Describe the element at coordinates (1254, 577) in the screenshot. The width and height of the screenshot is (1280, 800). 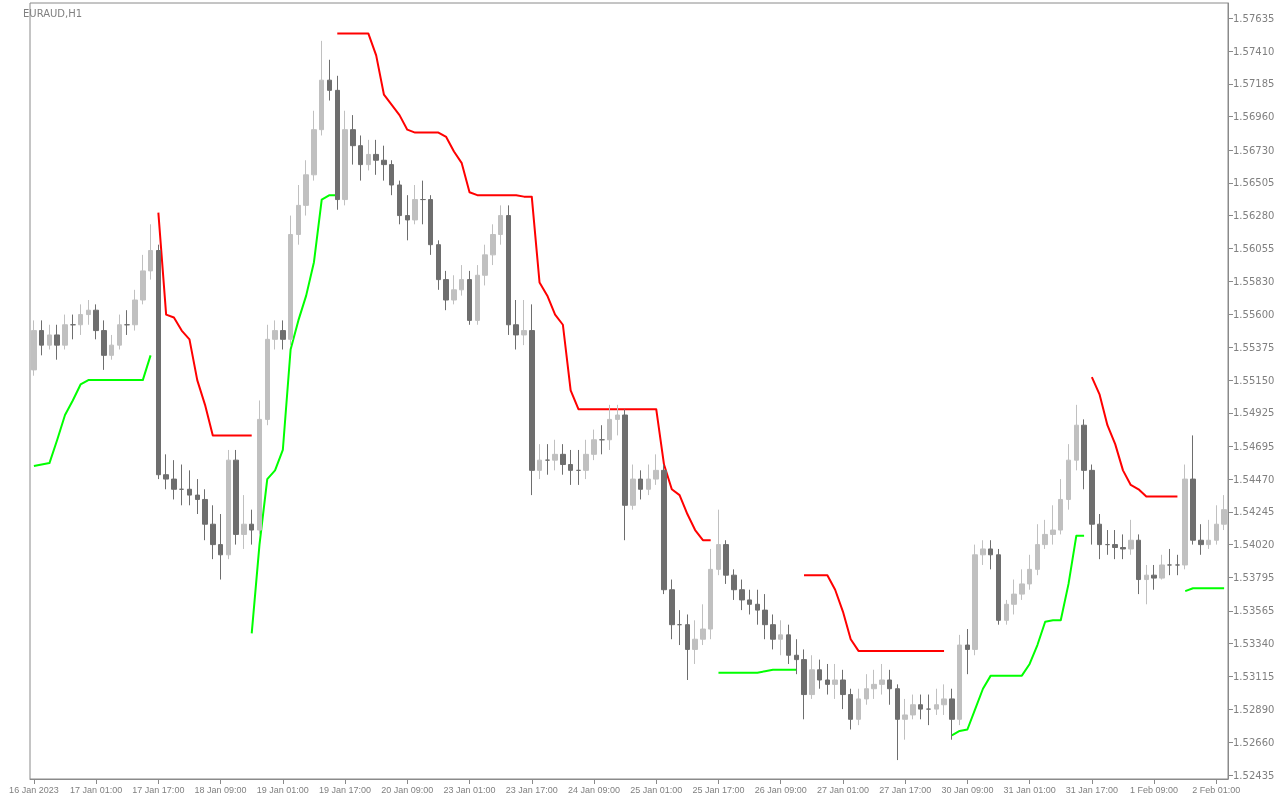
I see `y-tick-label: 1.53795` at that location.